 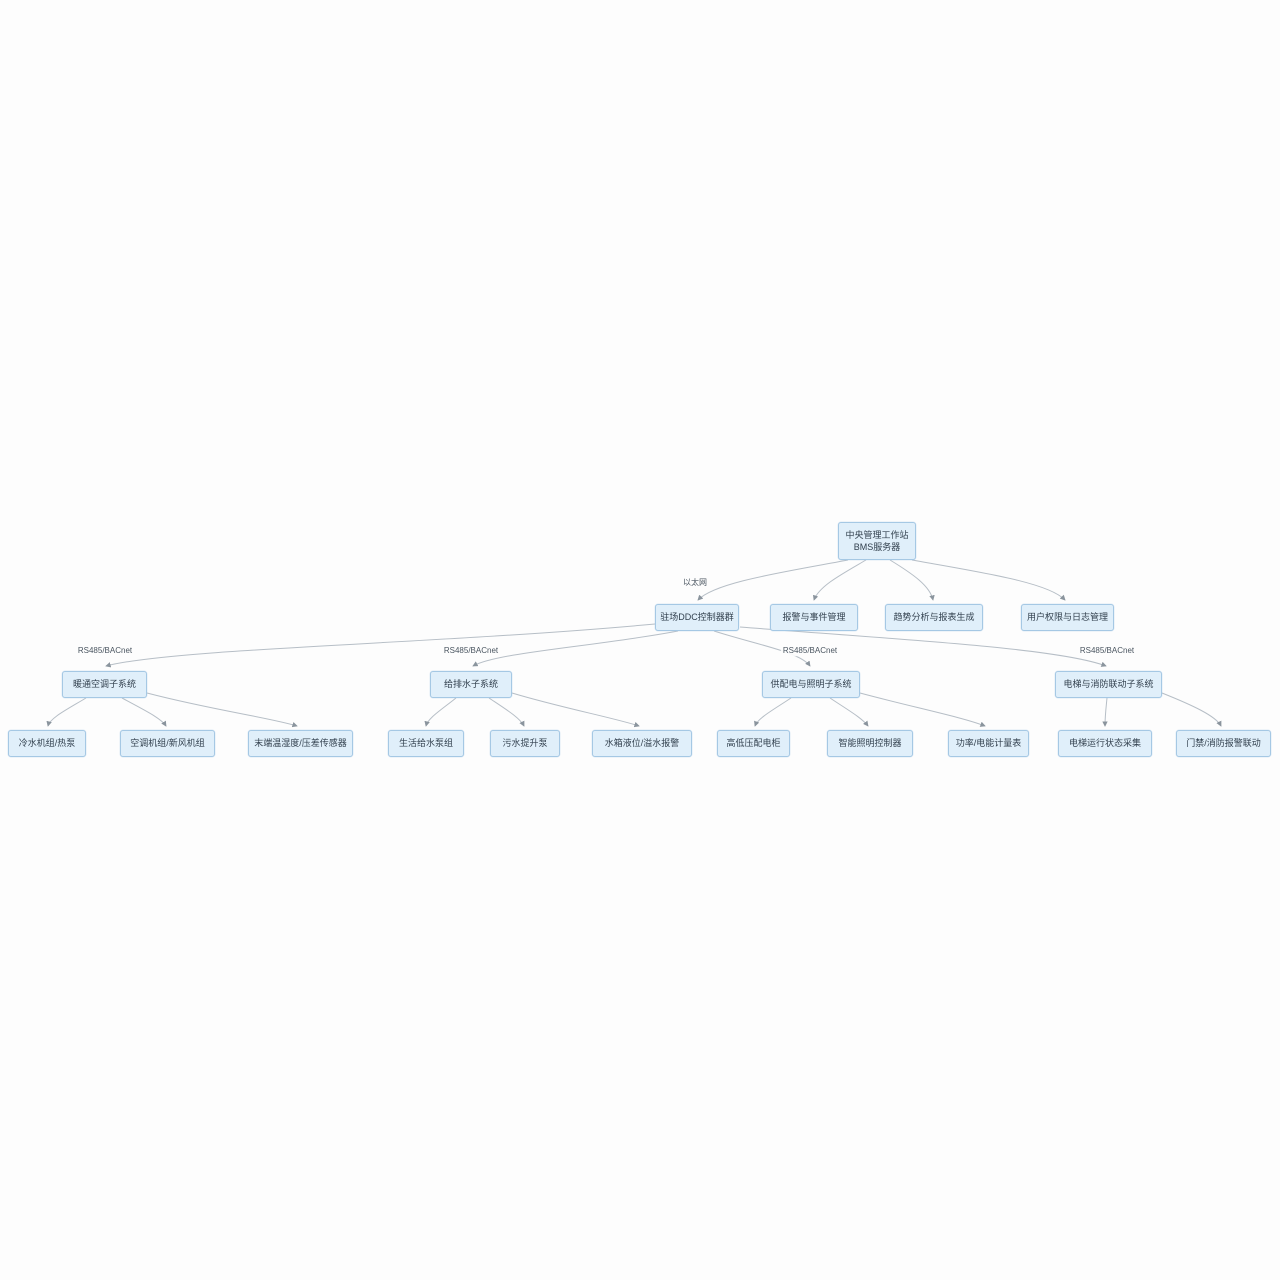 What do you see at coordinates (849, 712) in the screenshot?
I see `edge-power-to-lighting` at bounding box center [849, 712].